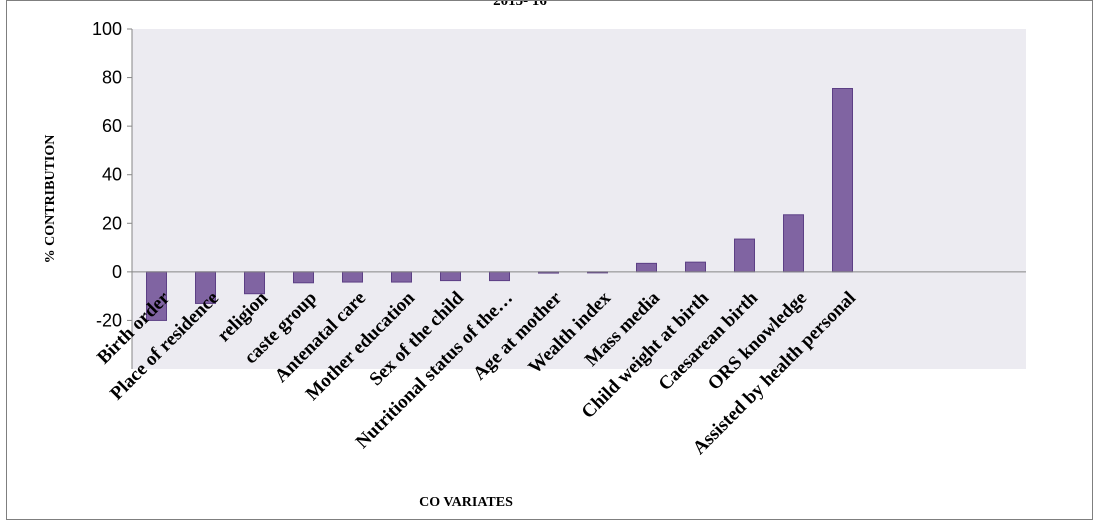  Describe the element at coordinates (117, 272) in the screenshot. I see `y-tick-label: 0` at that location.